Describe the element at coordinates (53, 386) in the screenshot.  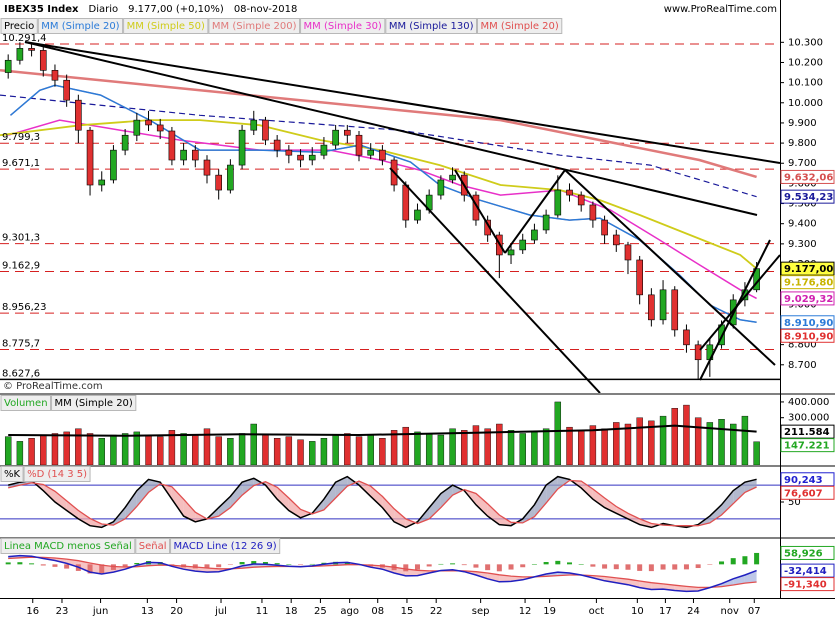
I see `watermark: © ProRealTime.com` at that location.